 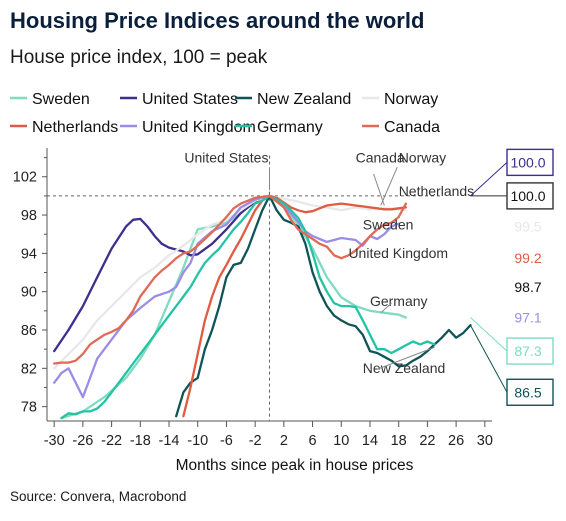 I want to click on annotation-label-2: Norway, so click(x=422, y=157).